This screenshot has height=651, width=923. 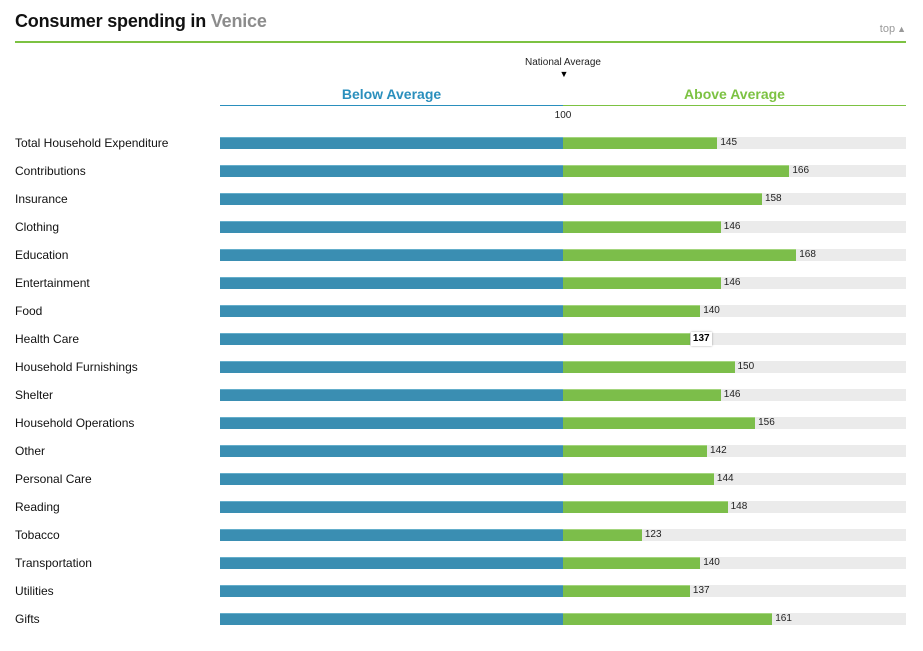 What do you see at coordinates (783, 618) in the screenshot?
I see `bar-value-label: 161` at bounding box center [783, 618].